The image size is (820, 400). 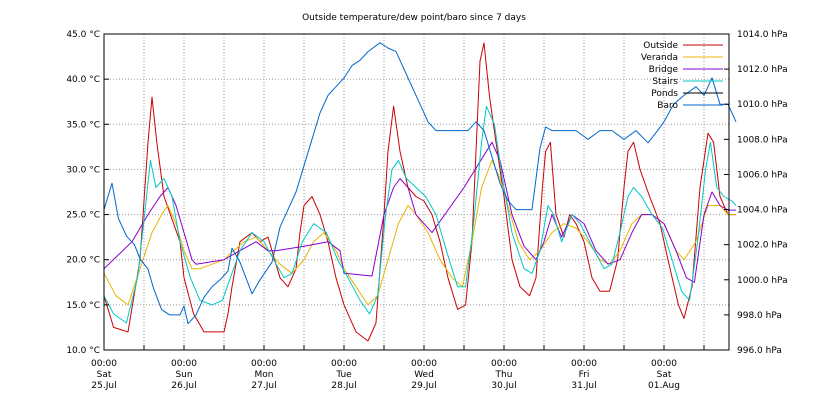 What do you see at coordinates (83, 170) in the screenshot?
I see `y-left-tick-label: 30.0 °C` at bounding box center [83, 170].